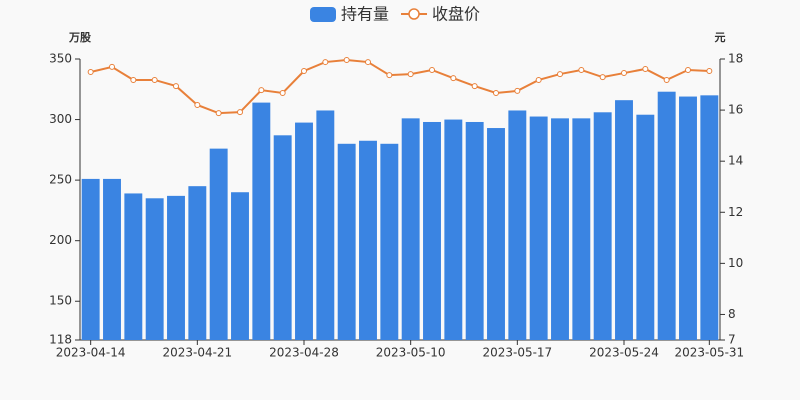 This screenshot has height=400, width=800. Describe the element at coordinates (735, 59) in the screenshot. I see `y2-tick-label: 18` at that location.